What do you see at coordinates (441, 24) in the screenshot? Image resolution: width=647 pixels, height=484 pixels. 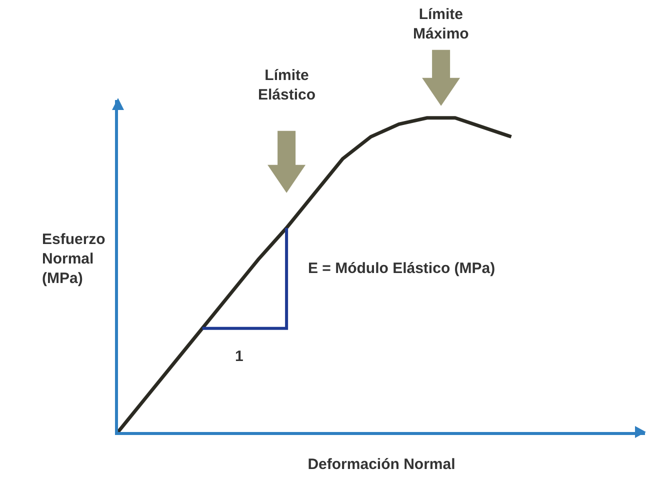 I see `text: Límite Máximo` at bounding box center [441, 24].